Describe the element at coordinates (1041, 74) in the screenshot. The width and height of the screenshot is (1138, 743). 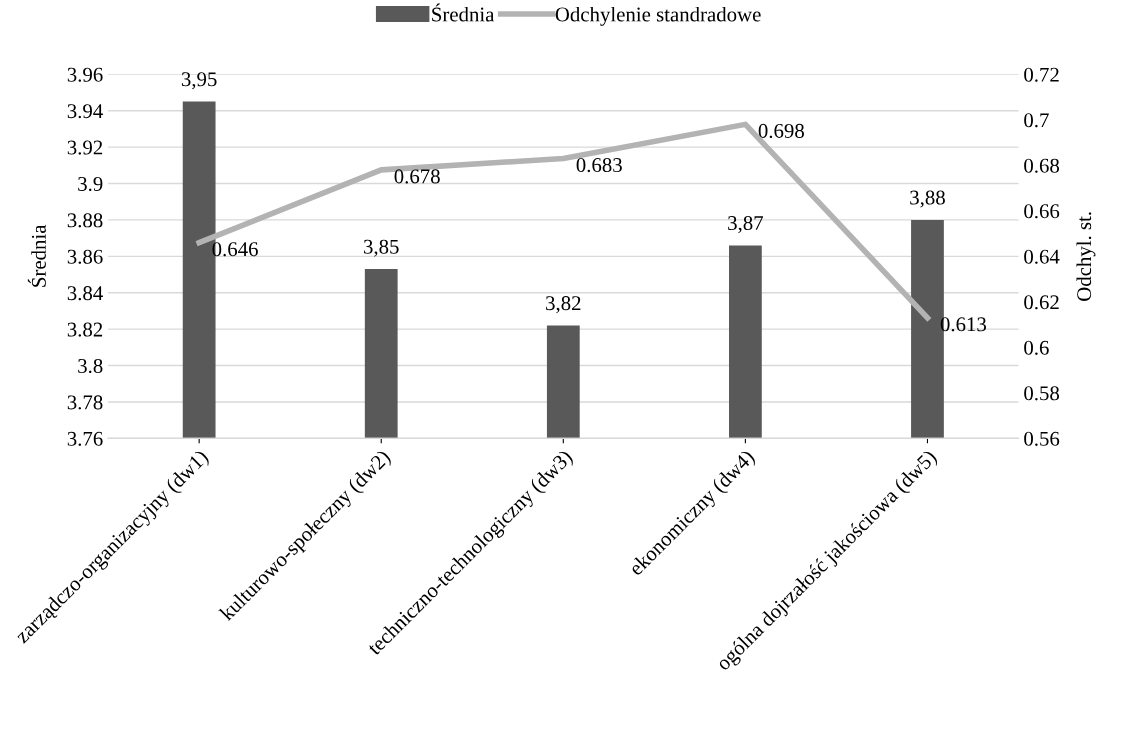
I see `y2-tick-label: 0.72` at that location.